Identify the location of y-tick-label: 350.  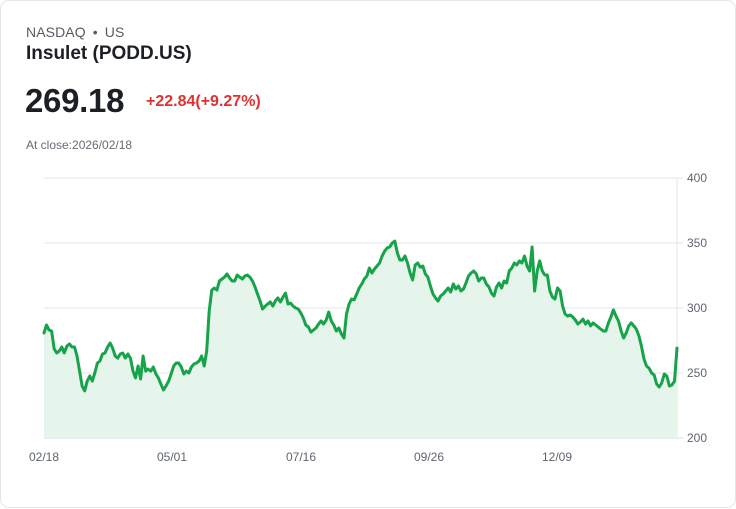
(697, 243).